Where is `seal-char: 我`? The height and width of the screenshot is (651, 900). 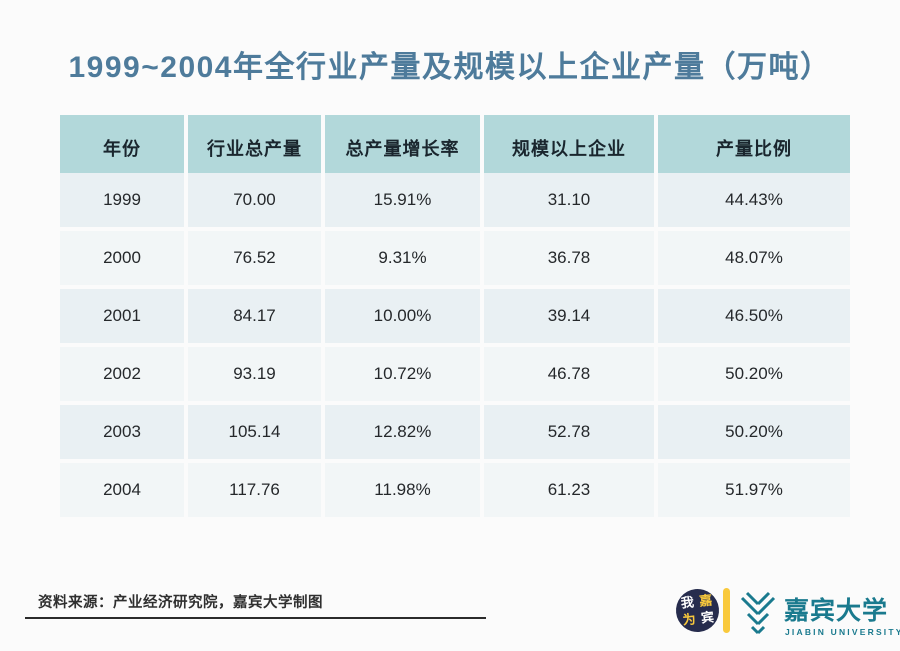 seal-char: 我 is located at coordinates (687, 602).